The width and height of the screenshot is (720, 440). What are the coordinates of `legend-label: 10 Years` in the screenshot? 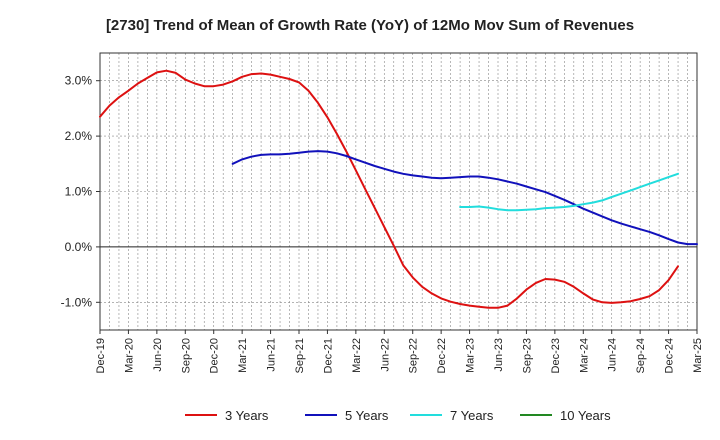 It's located at (585, 415).